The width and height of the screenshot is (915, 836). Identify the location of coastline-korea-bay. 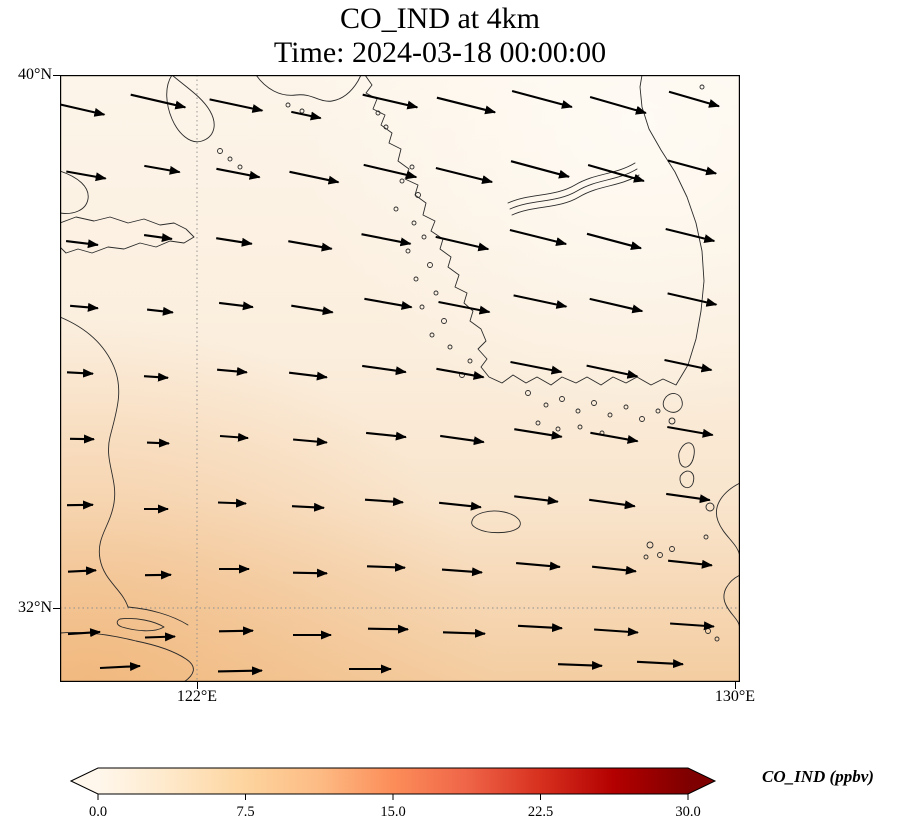
(308, 88).